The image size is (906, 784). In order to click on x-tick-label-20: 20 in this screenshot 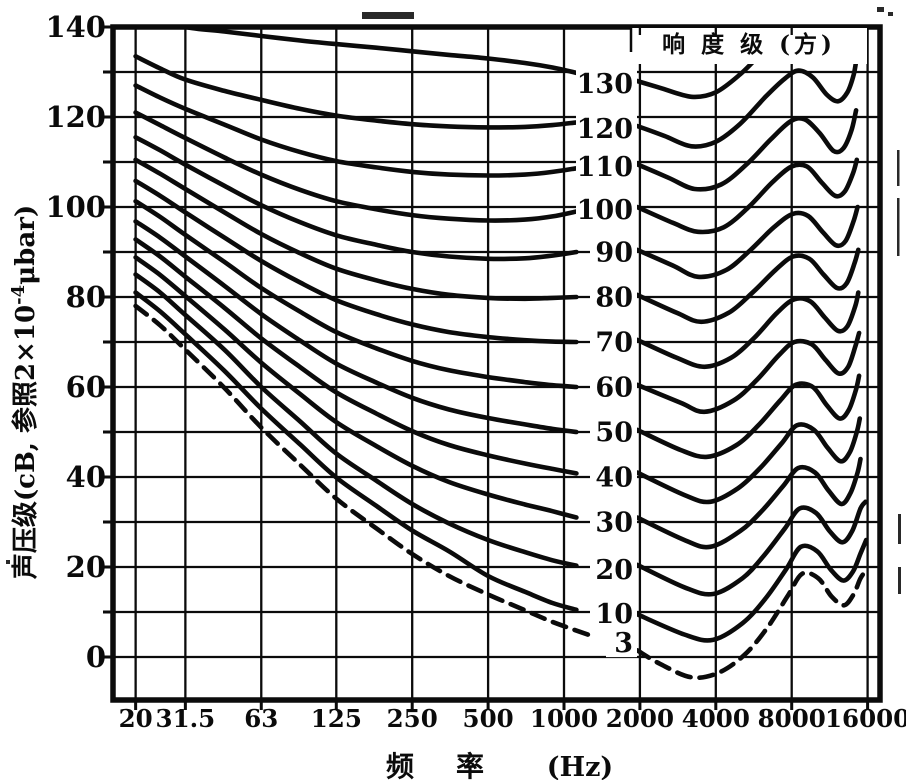, I will do `click(136, 718)`.